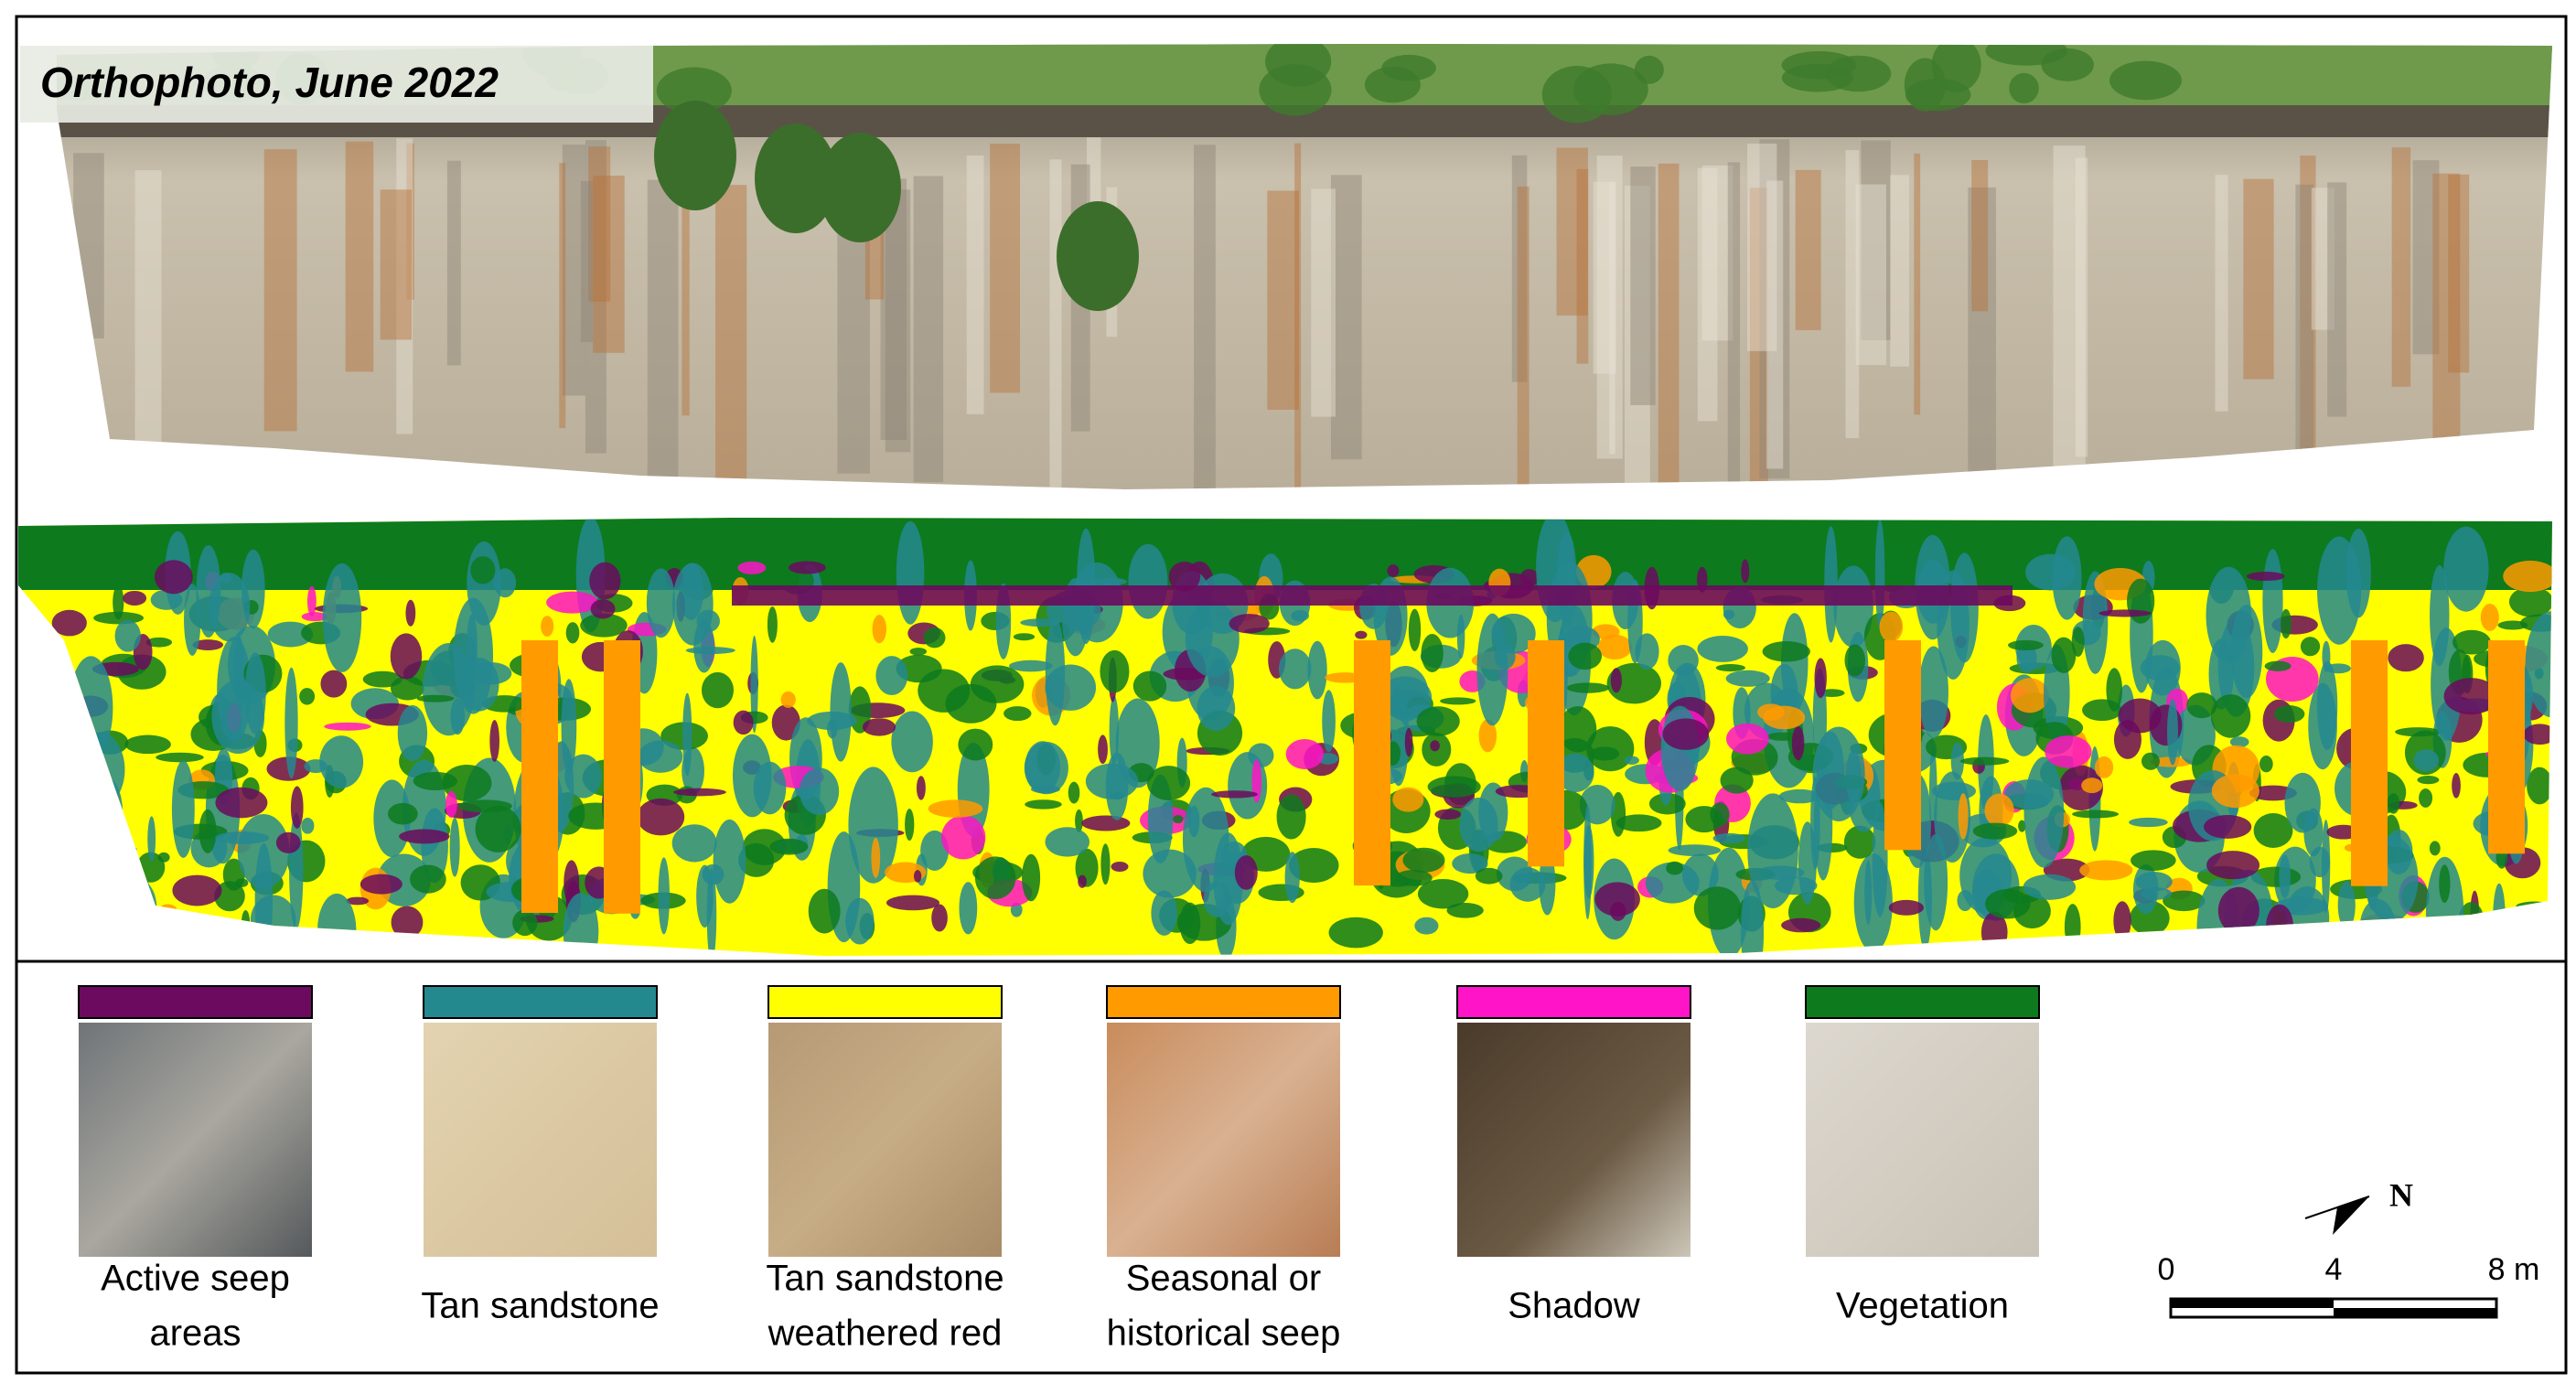  Describe the element at coordinates (885, 1334) in the screenshot. I see `legend-label: weathered red` at that location.